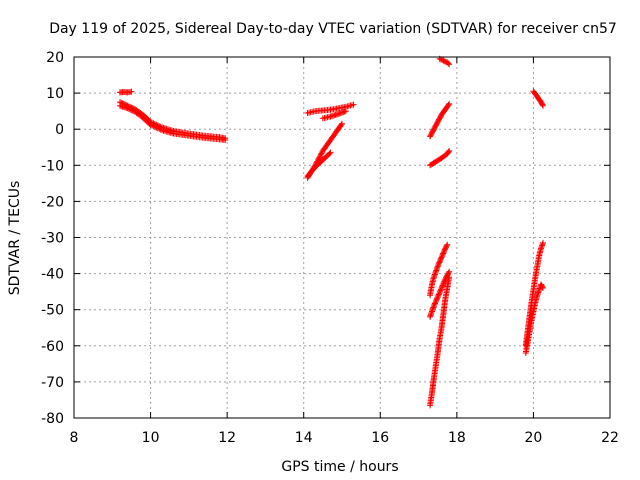 The height and width of the screenshot is (480, 640). What do you see at coordinates (380, 438) in the screenshot?
I see `x-tick-label: 16` at bounding box center [380, 438].